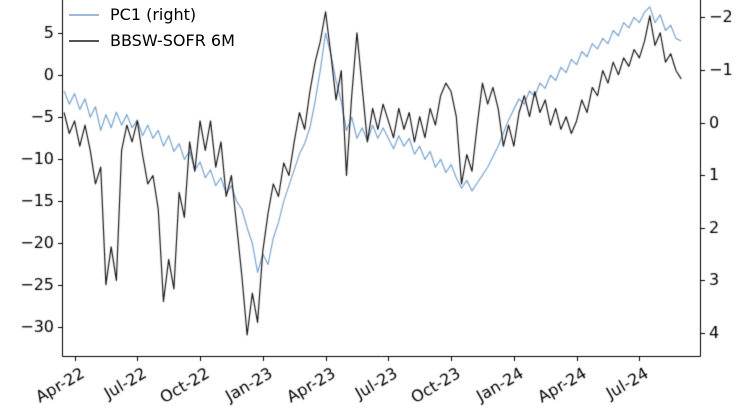 The image size is (742, 415). Describe the element at coordinates (84, 41) in the screenshot. I see `bbsw-sofr-line-sample-icon` at that location.